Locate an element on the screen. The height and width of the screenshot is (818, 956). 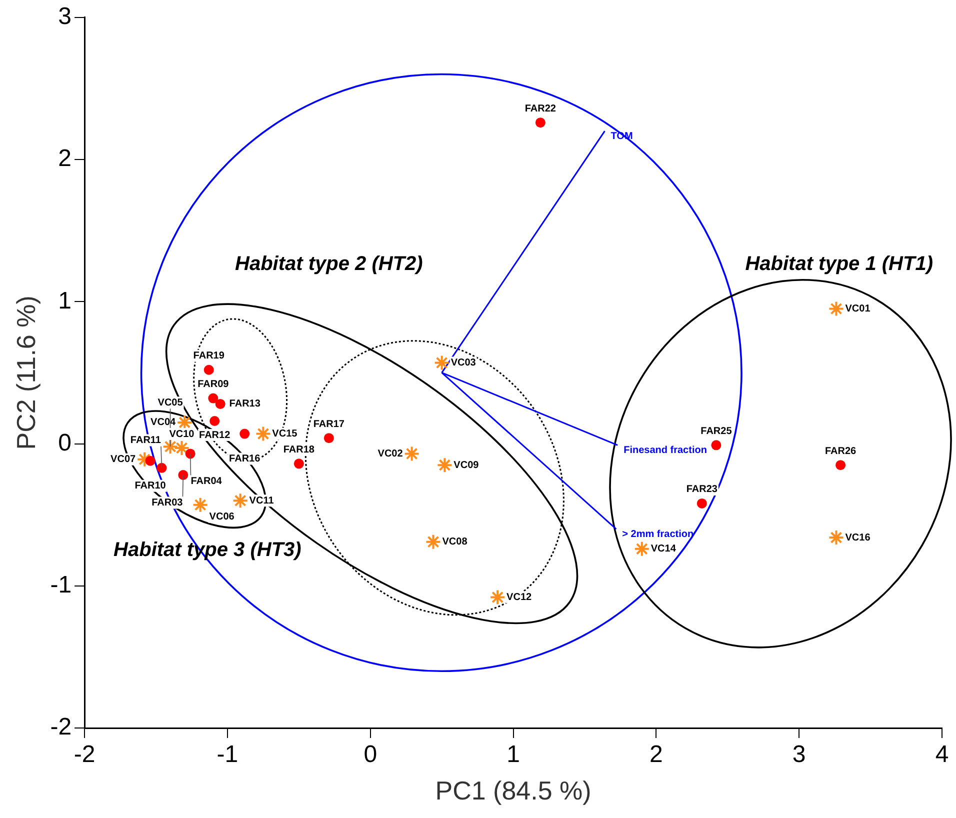
annotation: FAR03 is located at coordinates (168, 502).